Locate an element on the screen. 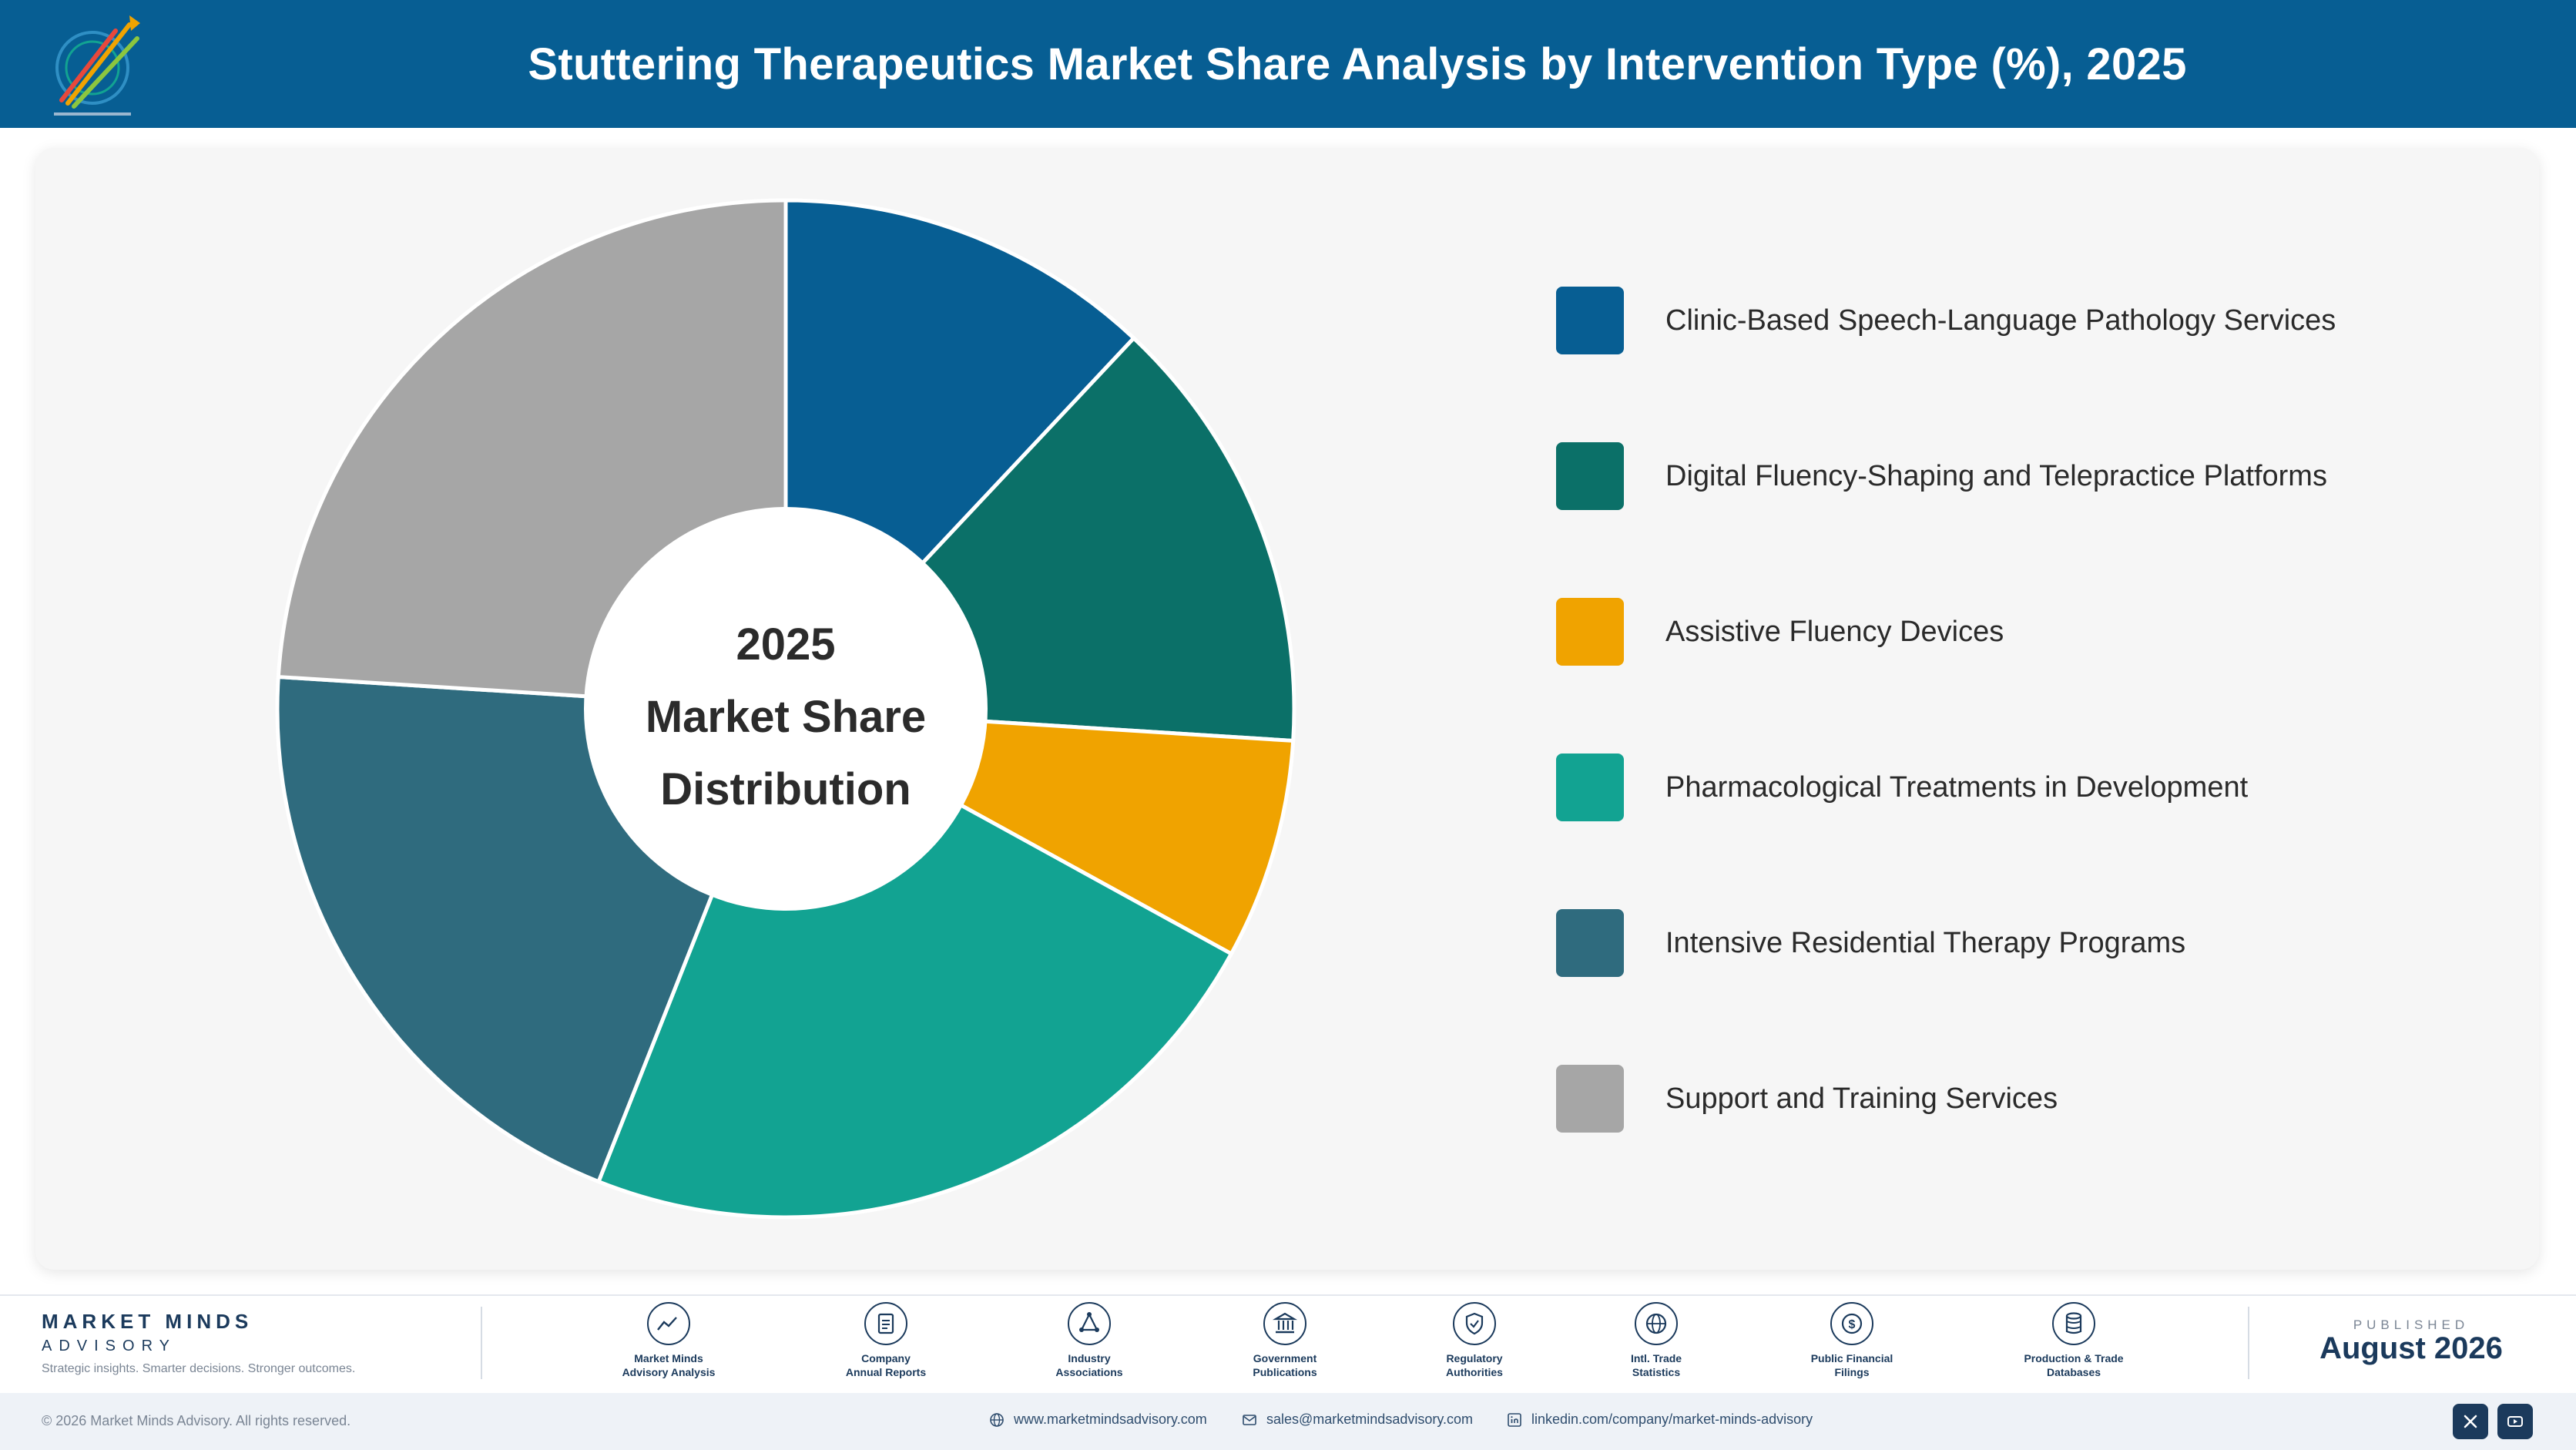 The image size is (2576, 1450). data-source-item: Production & Trade Databases is located at coordinates (2073, 1340).